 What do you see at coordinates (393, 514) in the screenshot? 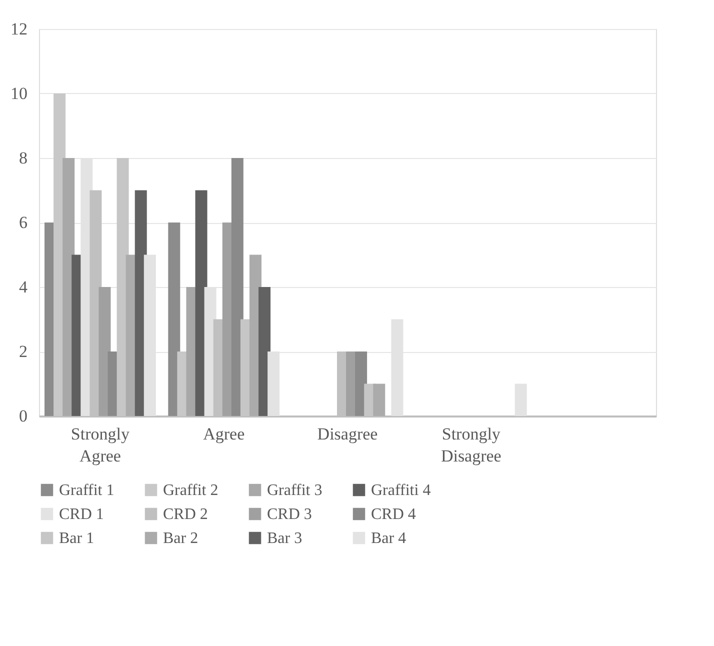
I see `legend-label: CRD 4` at bounding box center [393, 514].